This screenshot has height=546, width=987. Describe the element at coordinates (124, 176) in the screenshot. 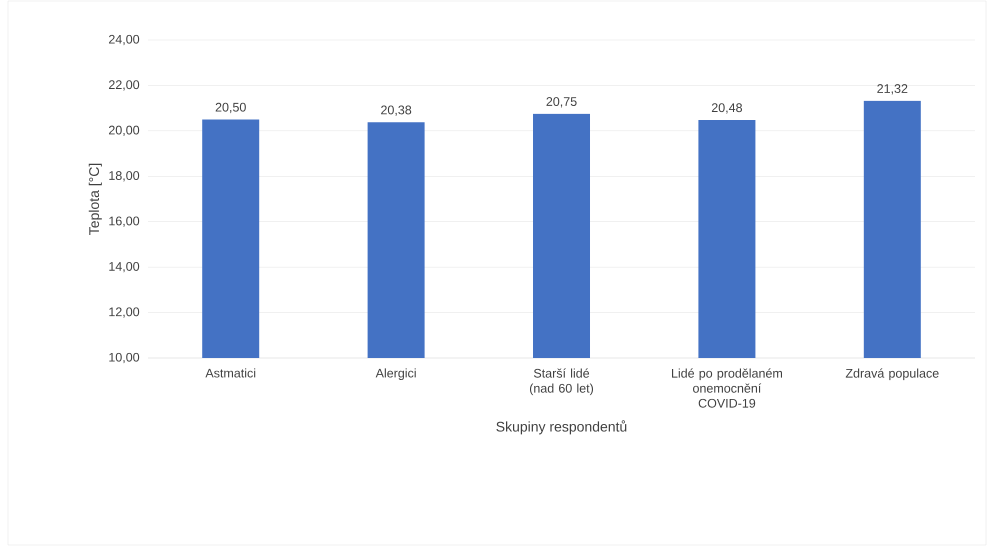

I see `y-tick-label: 18,00` at that location.